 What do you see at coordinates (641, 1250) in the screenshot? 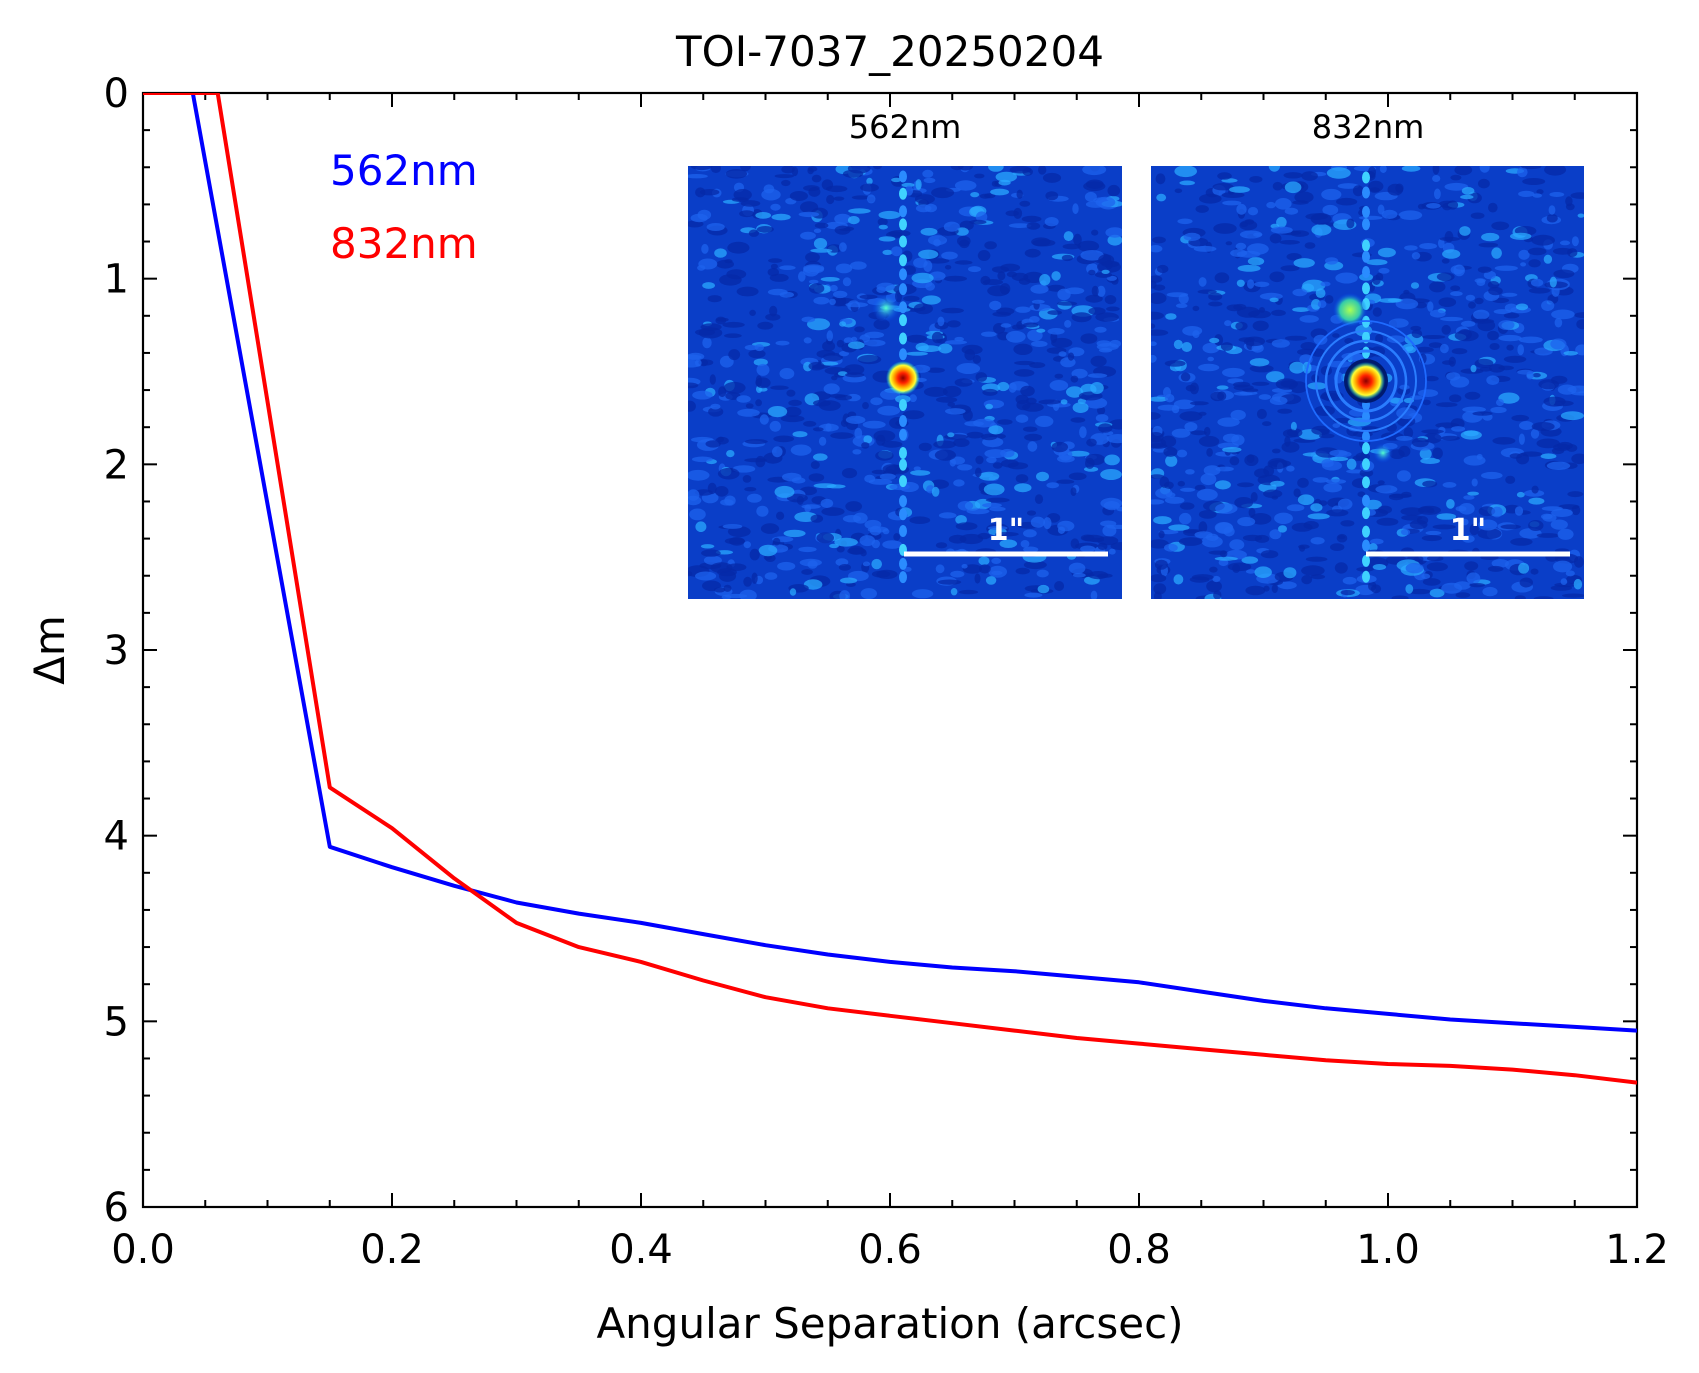
I see `x-tick-label: 0.4` at bounding box center [641, 1250].